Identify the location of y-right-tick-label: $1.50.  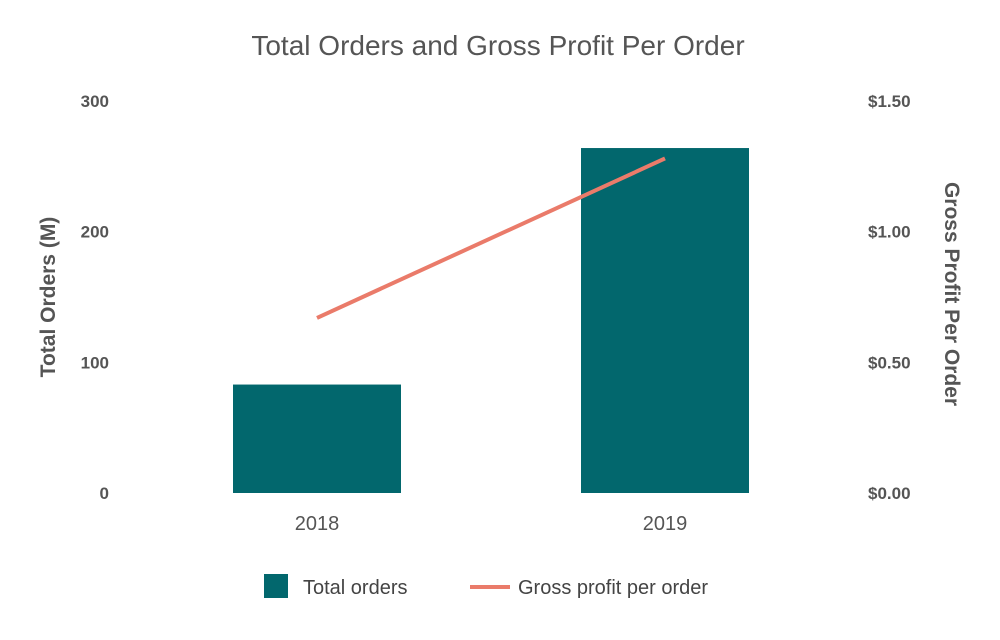
(889, 101).